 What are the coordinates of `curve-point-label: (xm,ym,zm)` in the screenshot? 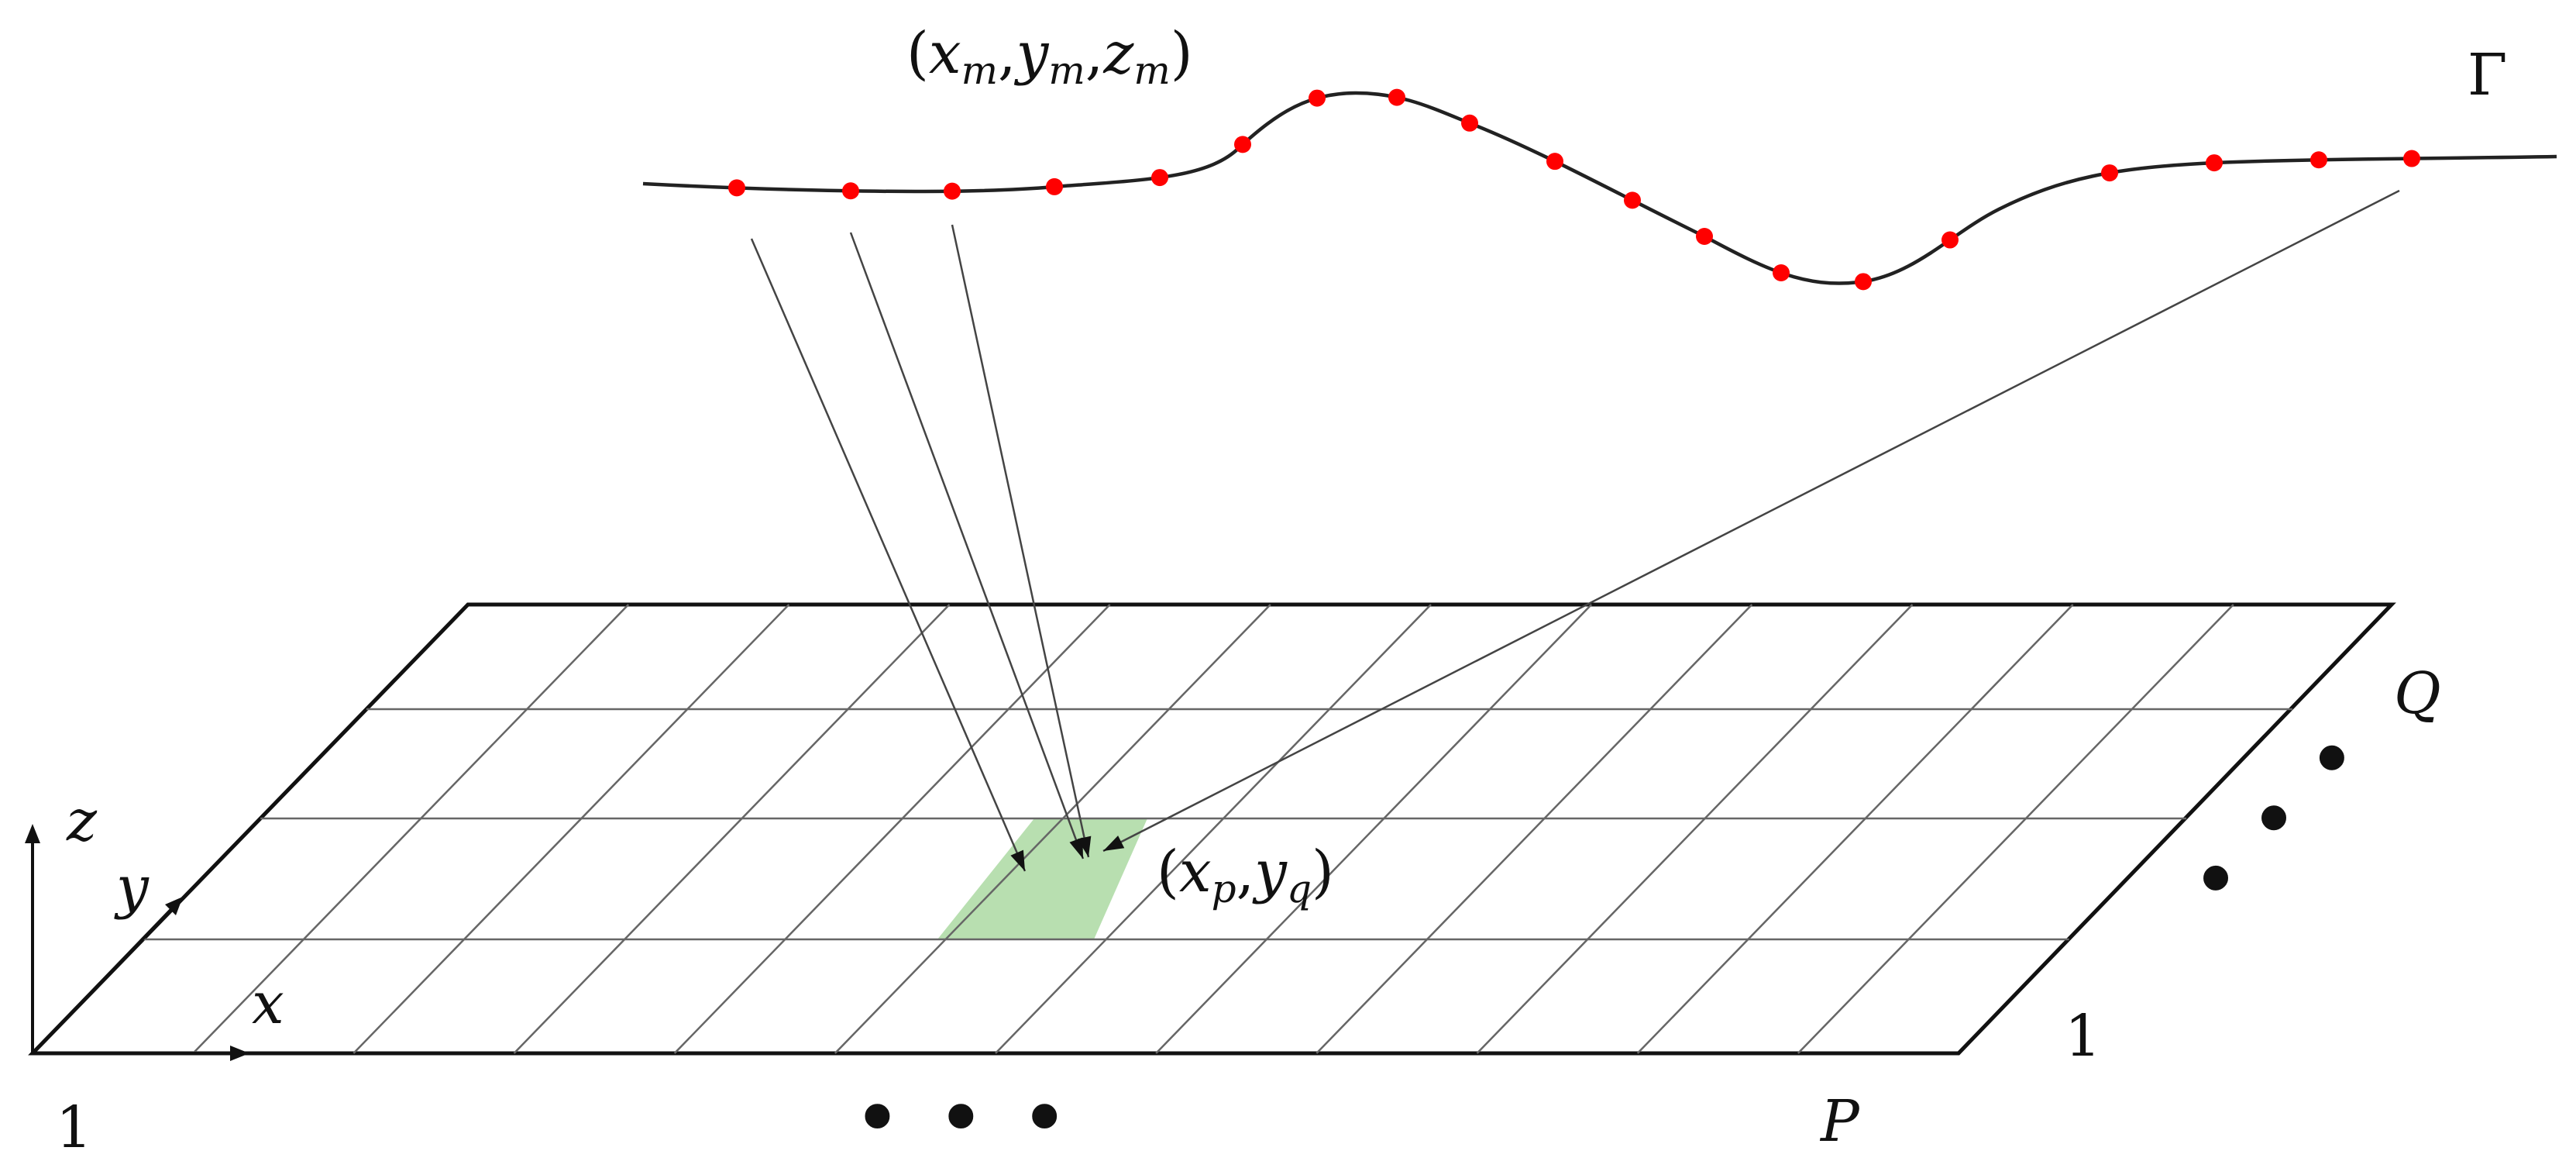 It's located at (1049, 56).